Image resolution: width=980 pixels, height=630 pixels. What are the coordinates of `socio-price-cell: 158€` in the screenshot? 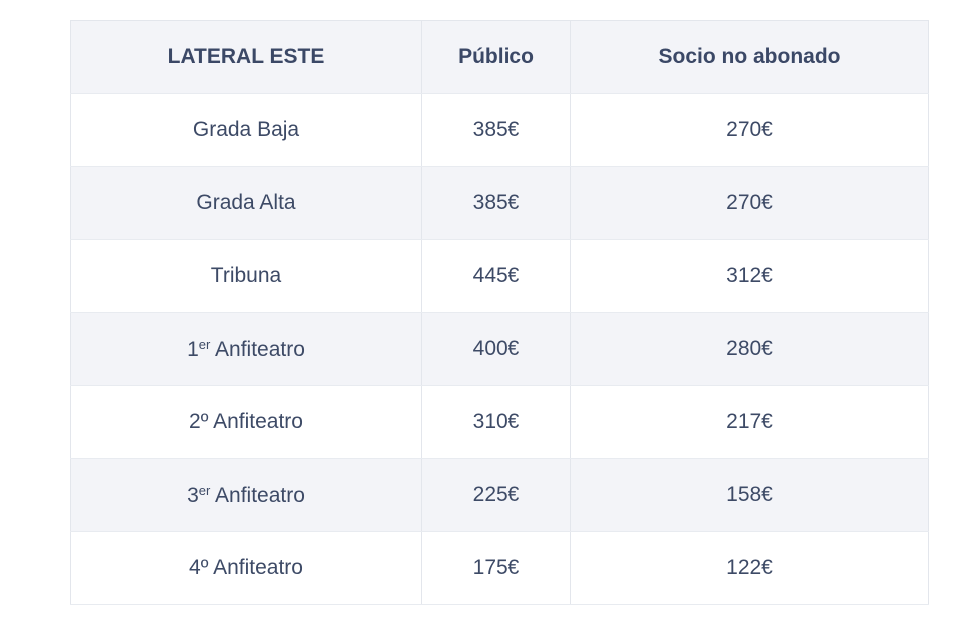 It's located at (749, 495).